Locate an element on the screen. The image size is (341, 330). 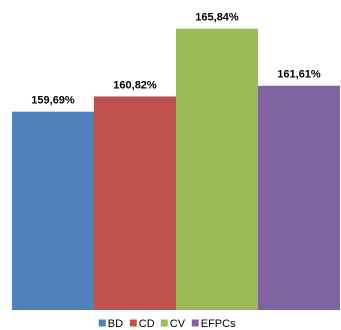
value-label: 165,84% is located at coordinates (217, 18).